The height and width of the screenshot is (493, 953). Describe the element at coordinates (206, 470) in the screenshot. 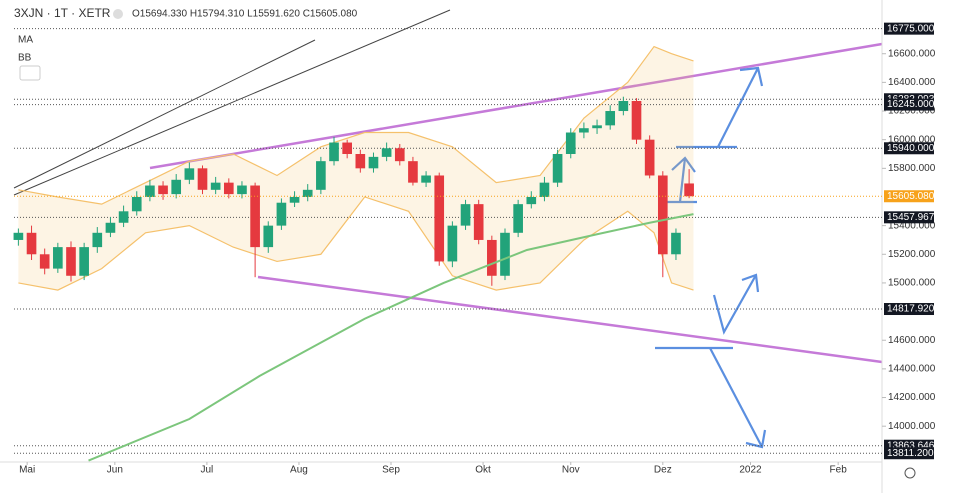

I see `x-tick-label: Jul` at that location.